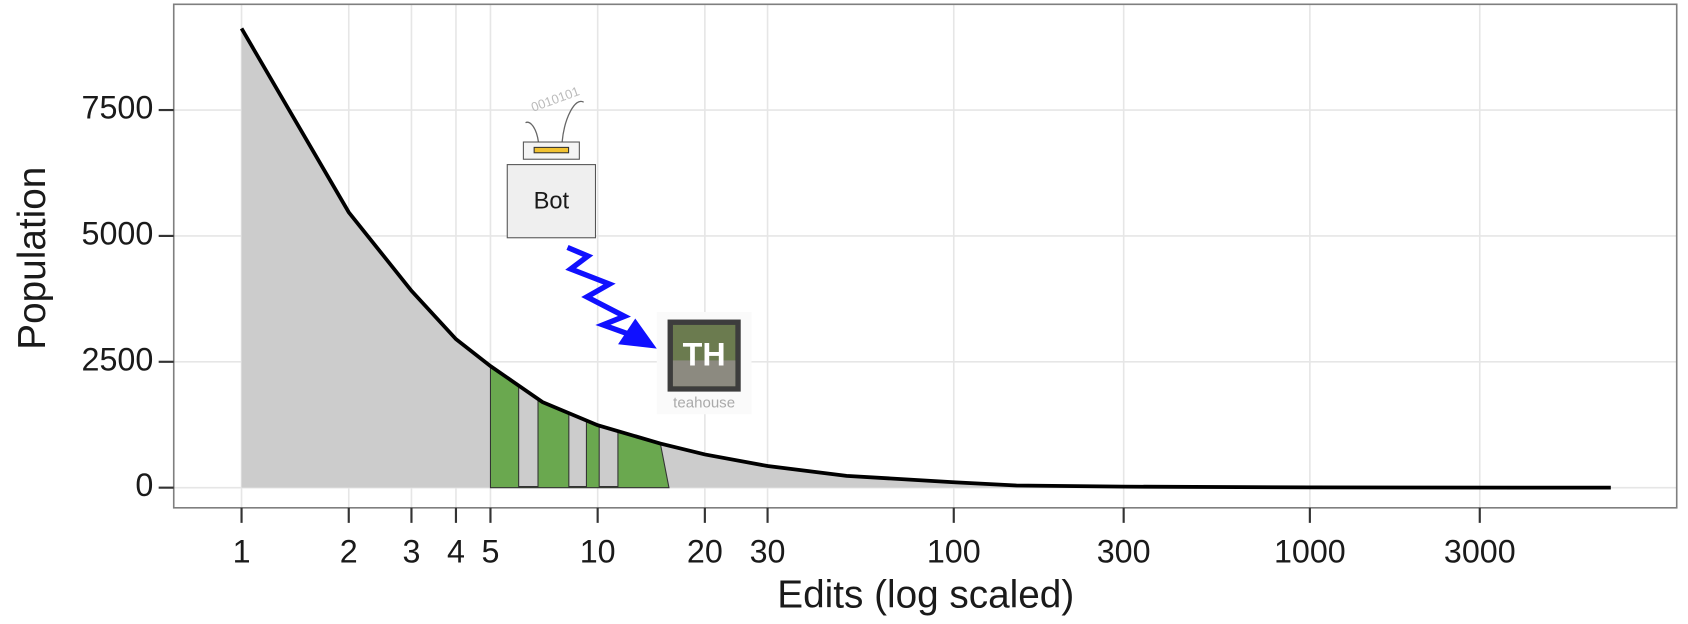 This screenshot has height=624, width=1688. I want to click on x-tick-label: 30, so click(768, 552).